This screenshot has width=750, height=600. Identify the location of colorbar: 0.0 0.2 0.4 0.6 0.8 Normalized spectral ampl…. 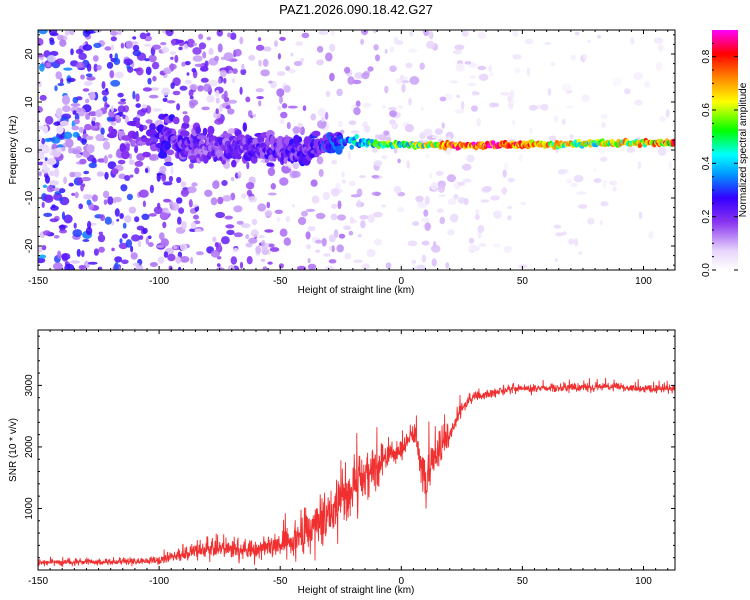
(725, 153).